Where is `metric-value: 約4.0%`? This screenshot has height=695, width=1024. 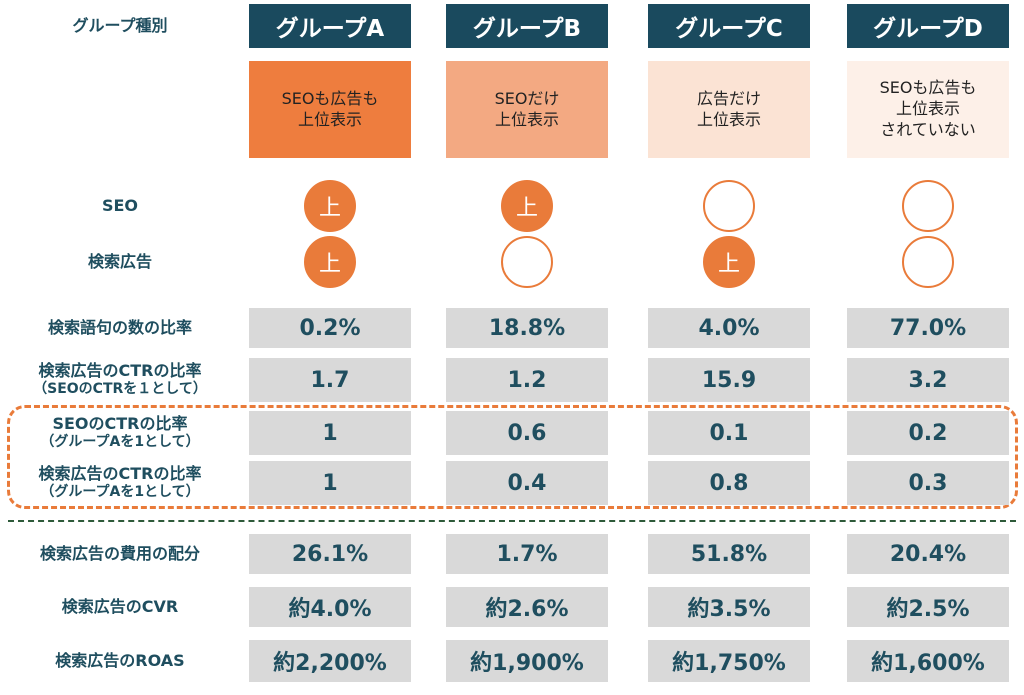 metric-value: 約4.0% is located at coordinates (330, 609).